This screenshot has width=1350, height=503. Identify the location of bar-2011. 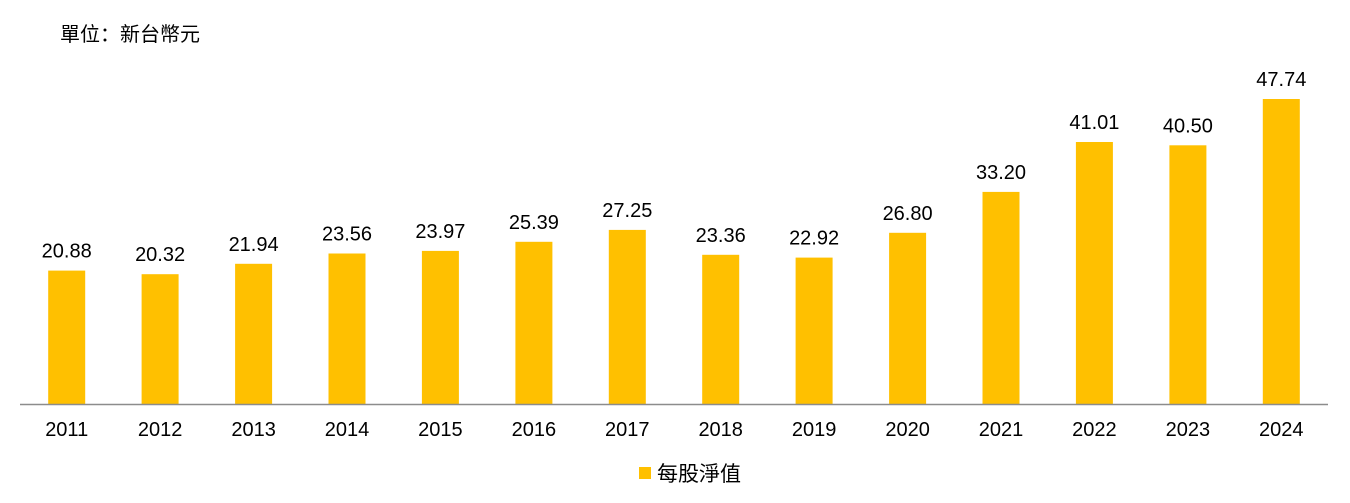
(67, 337).